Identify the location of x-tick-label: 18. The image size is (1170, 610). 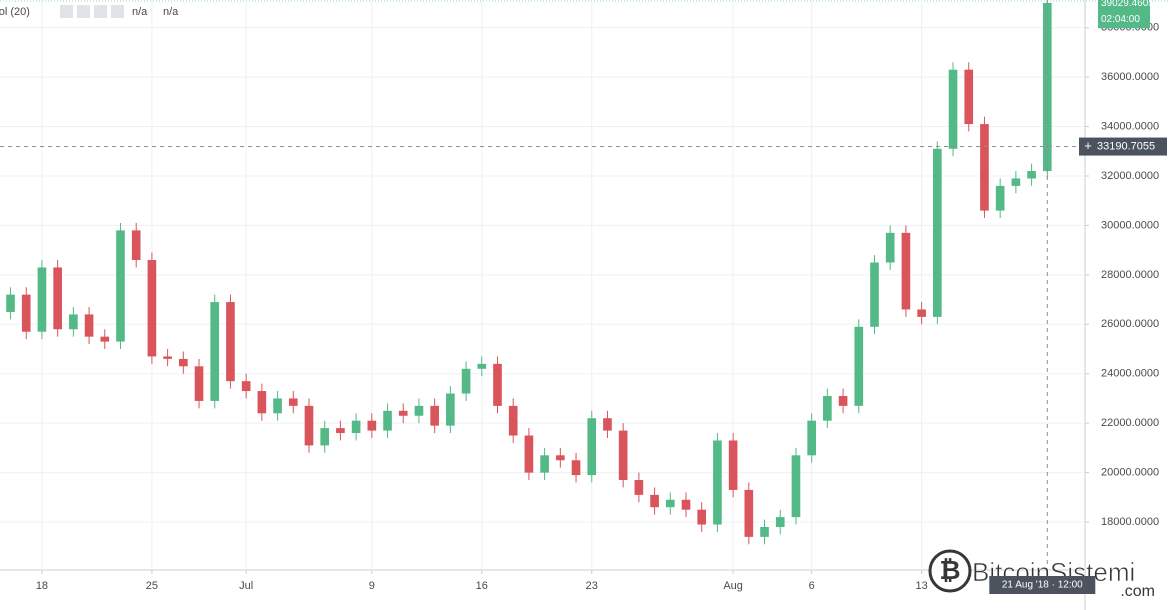
(42, 586).